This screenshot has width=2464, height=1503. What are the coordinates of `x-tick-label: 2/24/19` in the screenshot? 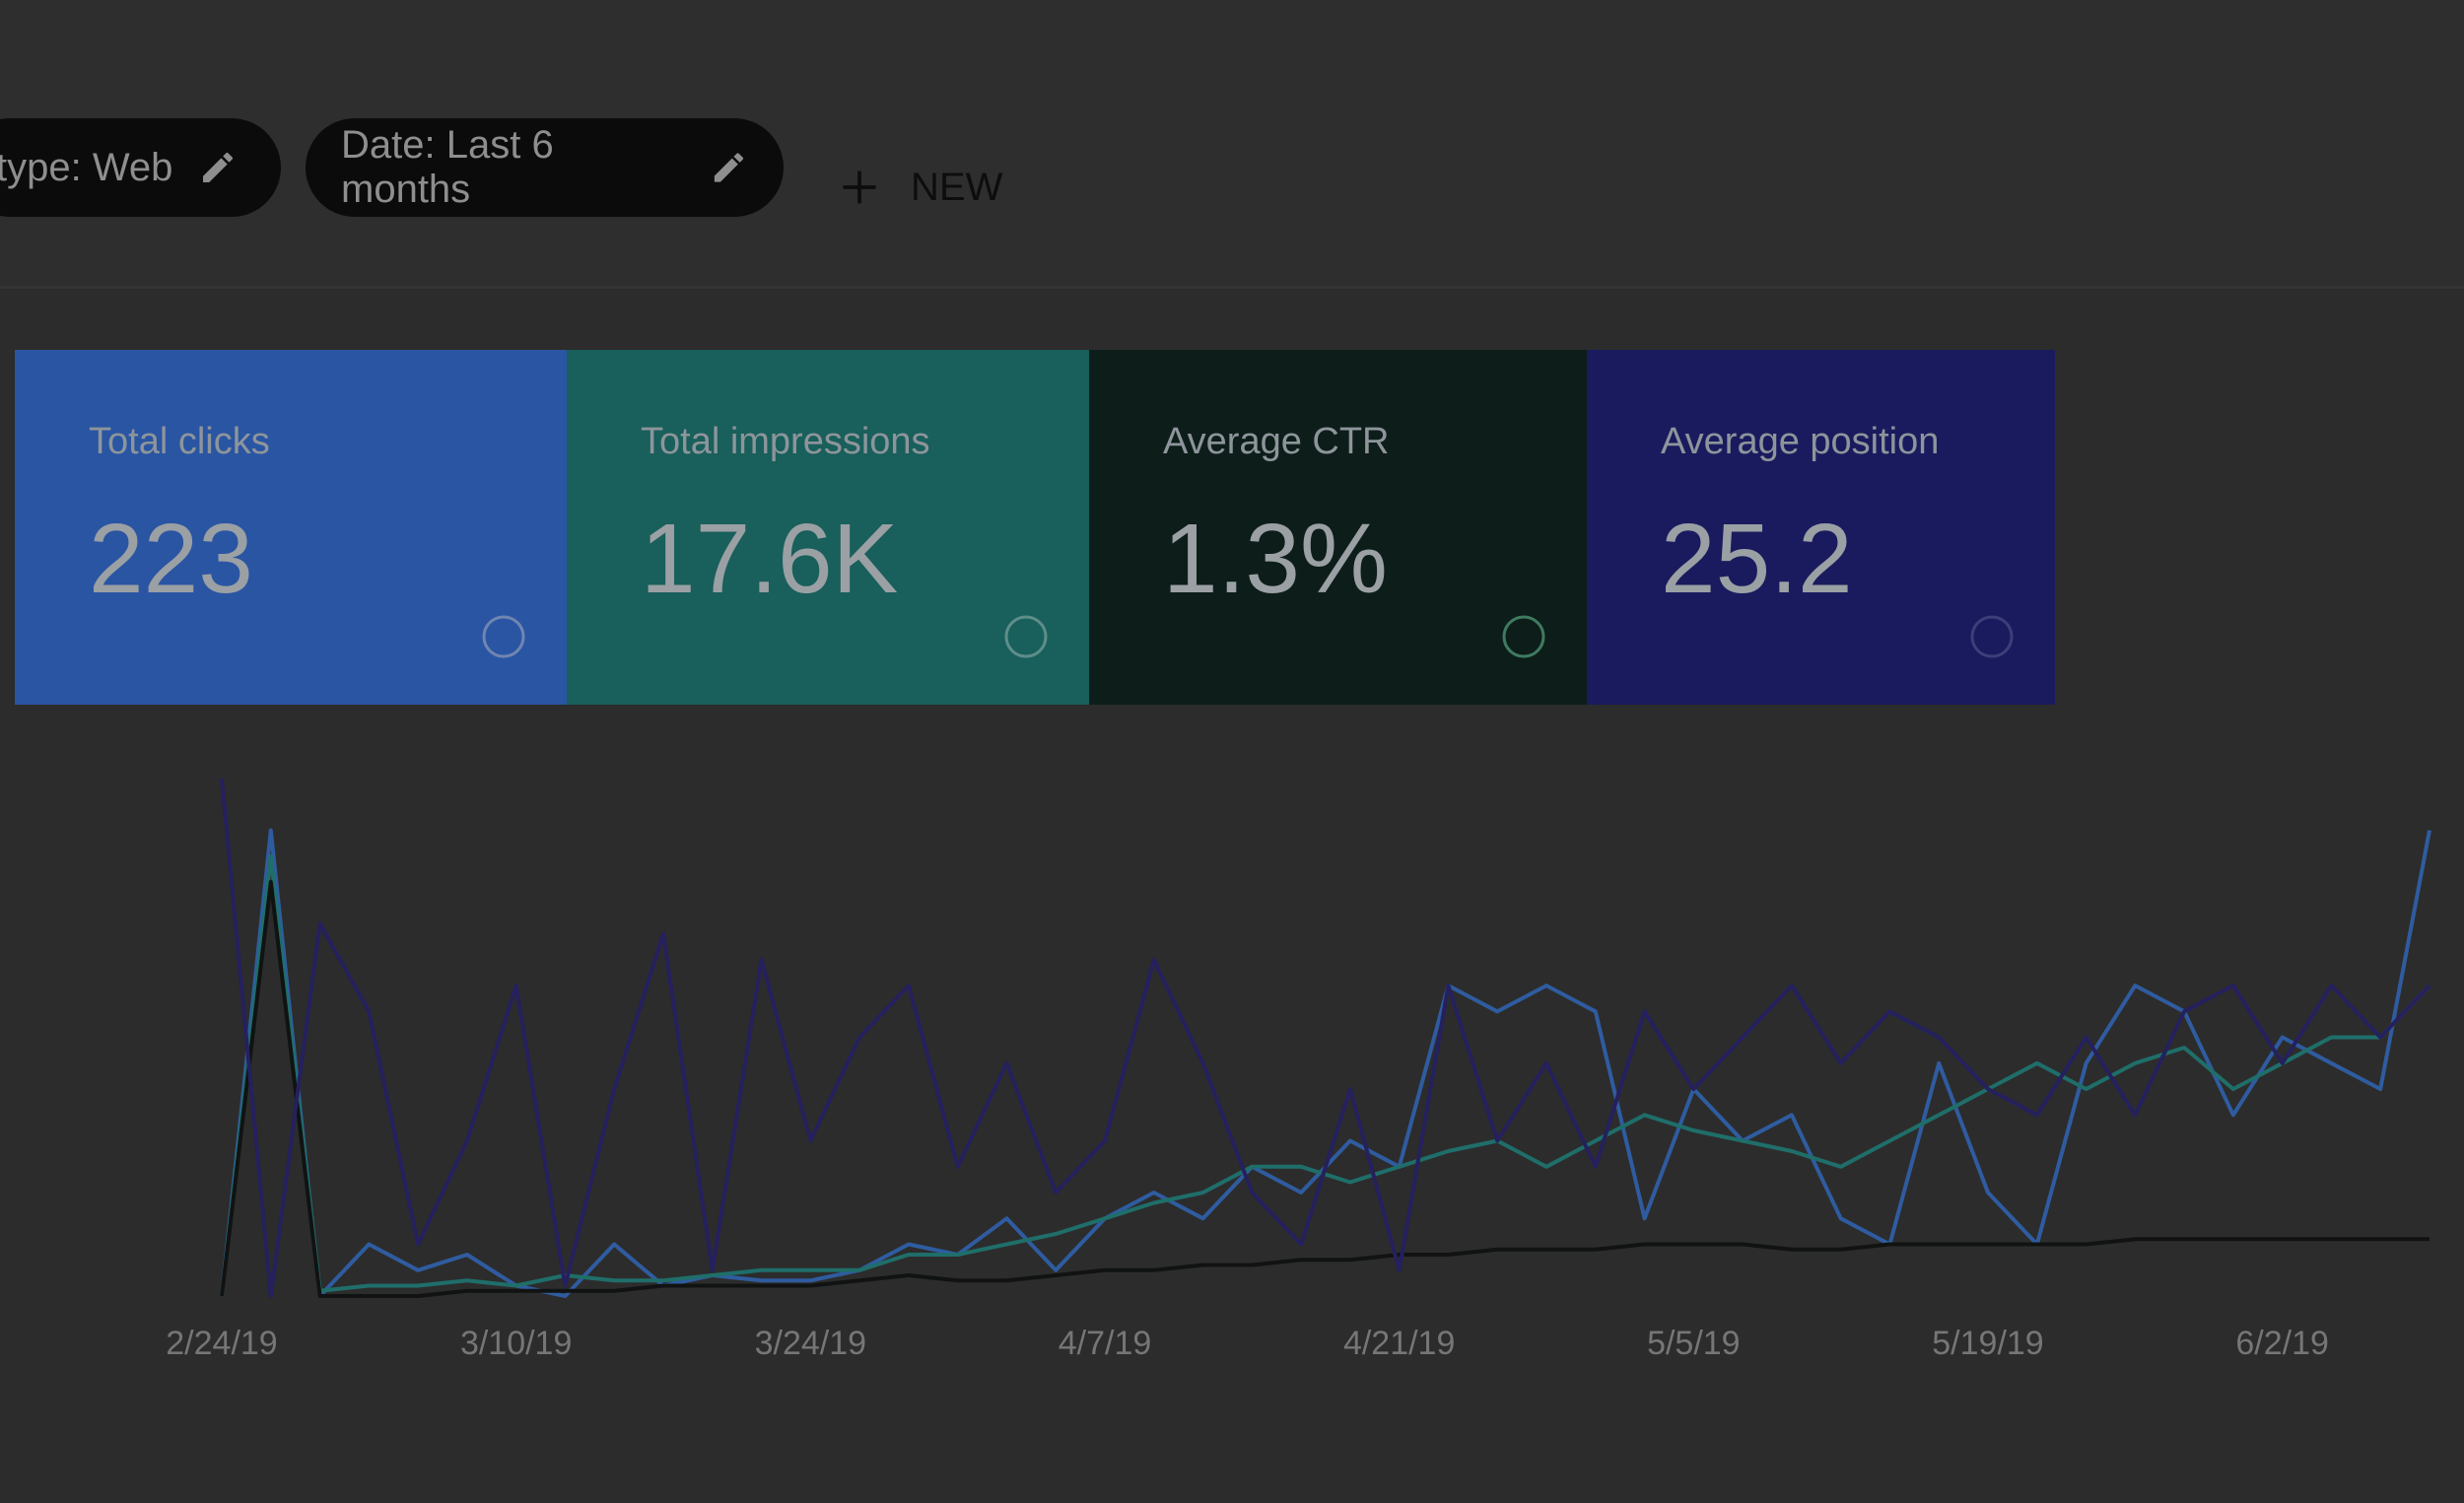 It's located at (221, 1343).